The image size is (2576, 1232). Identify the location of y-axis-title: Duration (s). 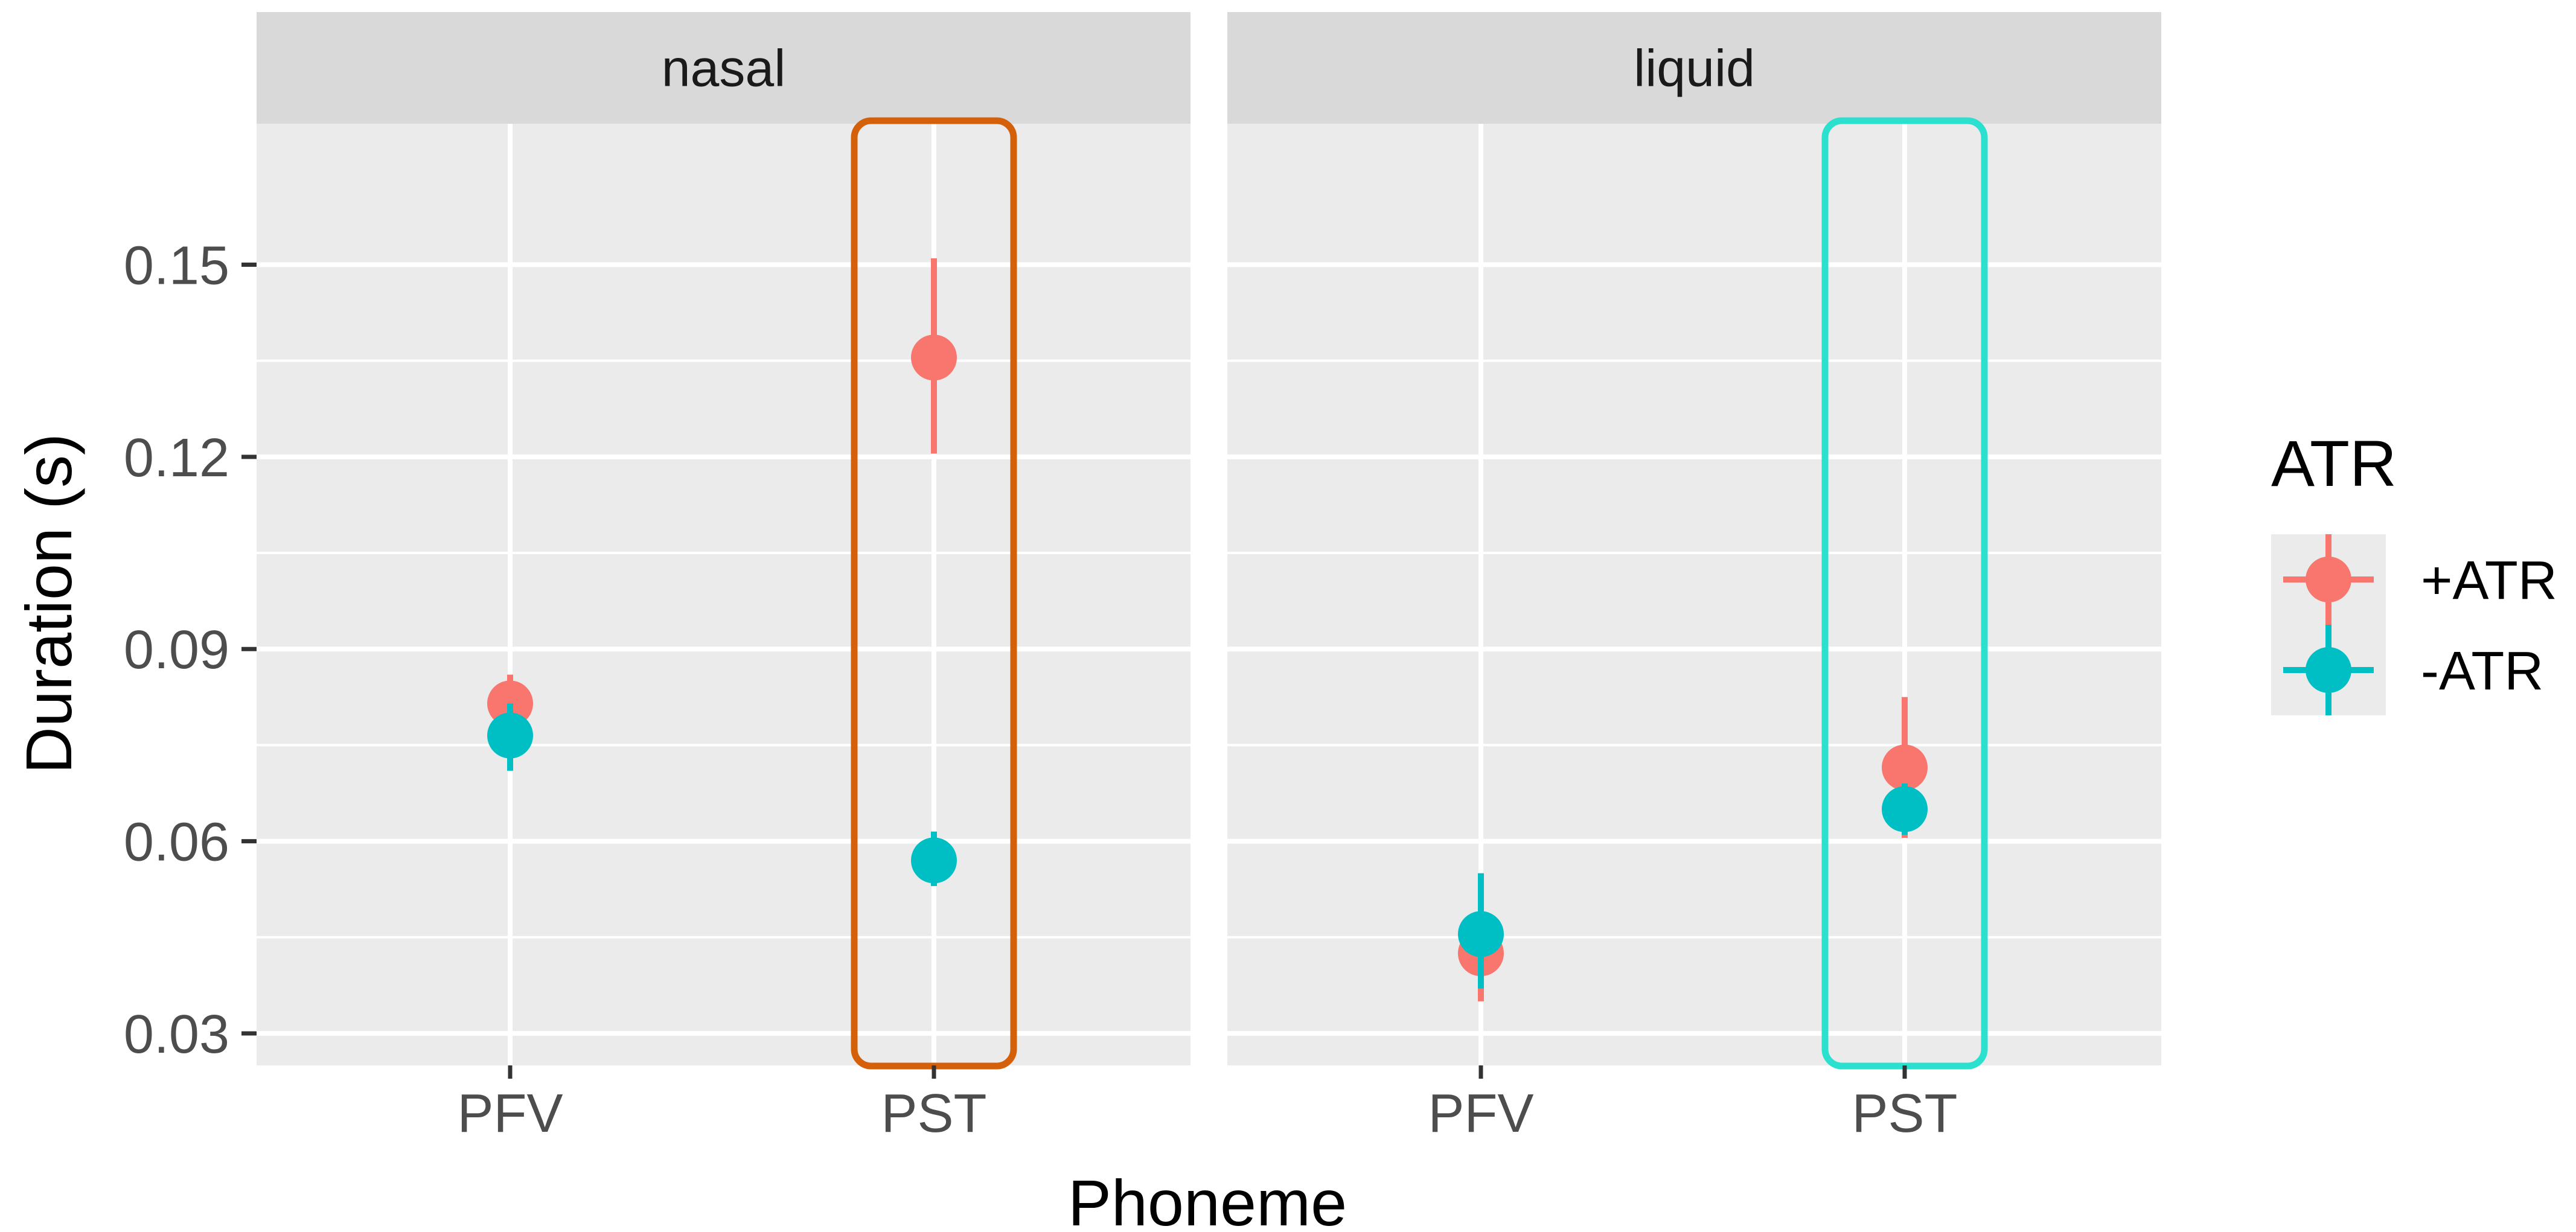
(48, 603).